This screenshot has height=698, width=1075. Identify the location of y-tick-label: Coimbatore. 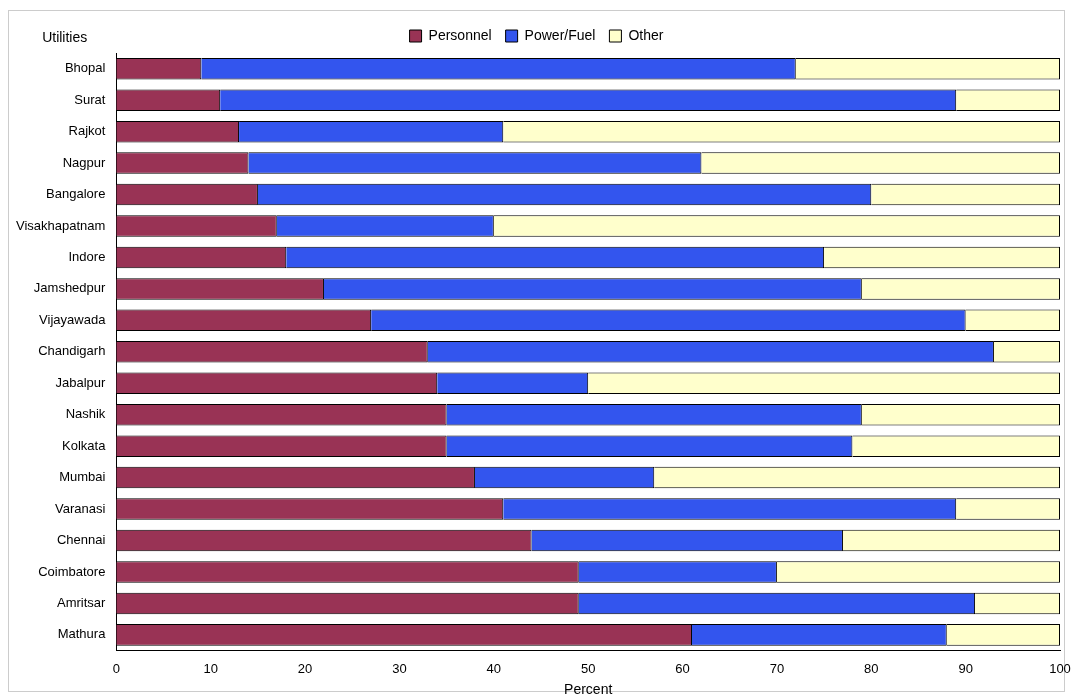
(72, 571).